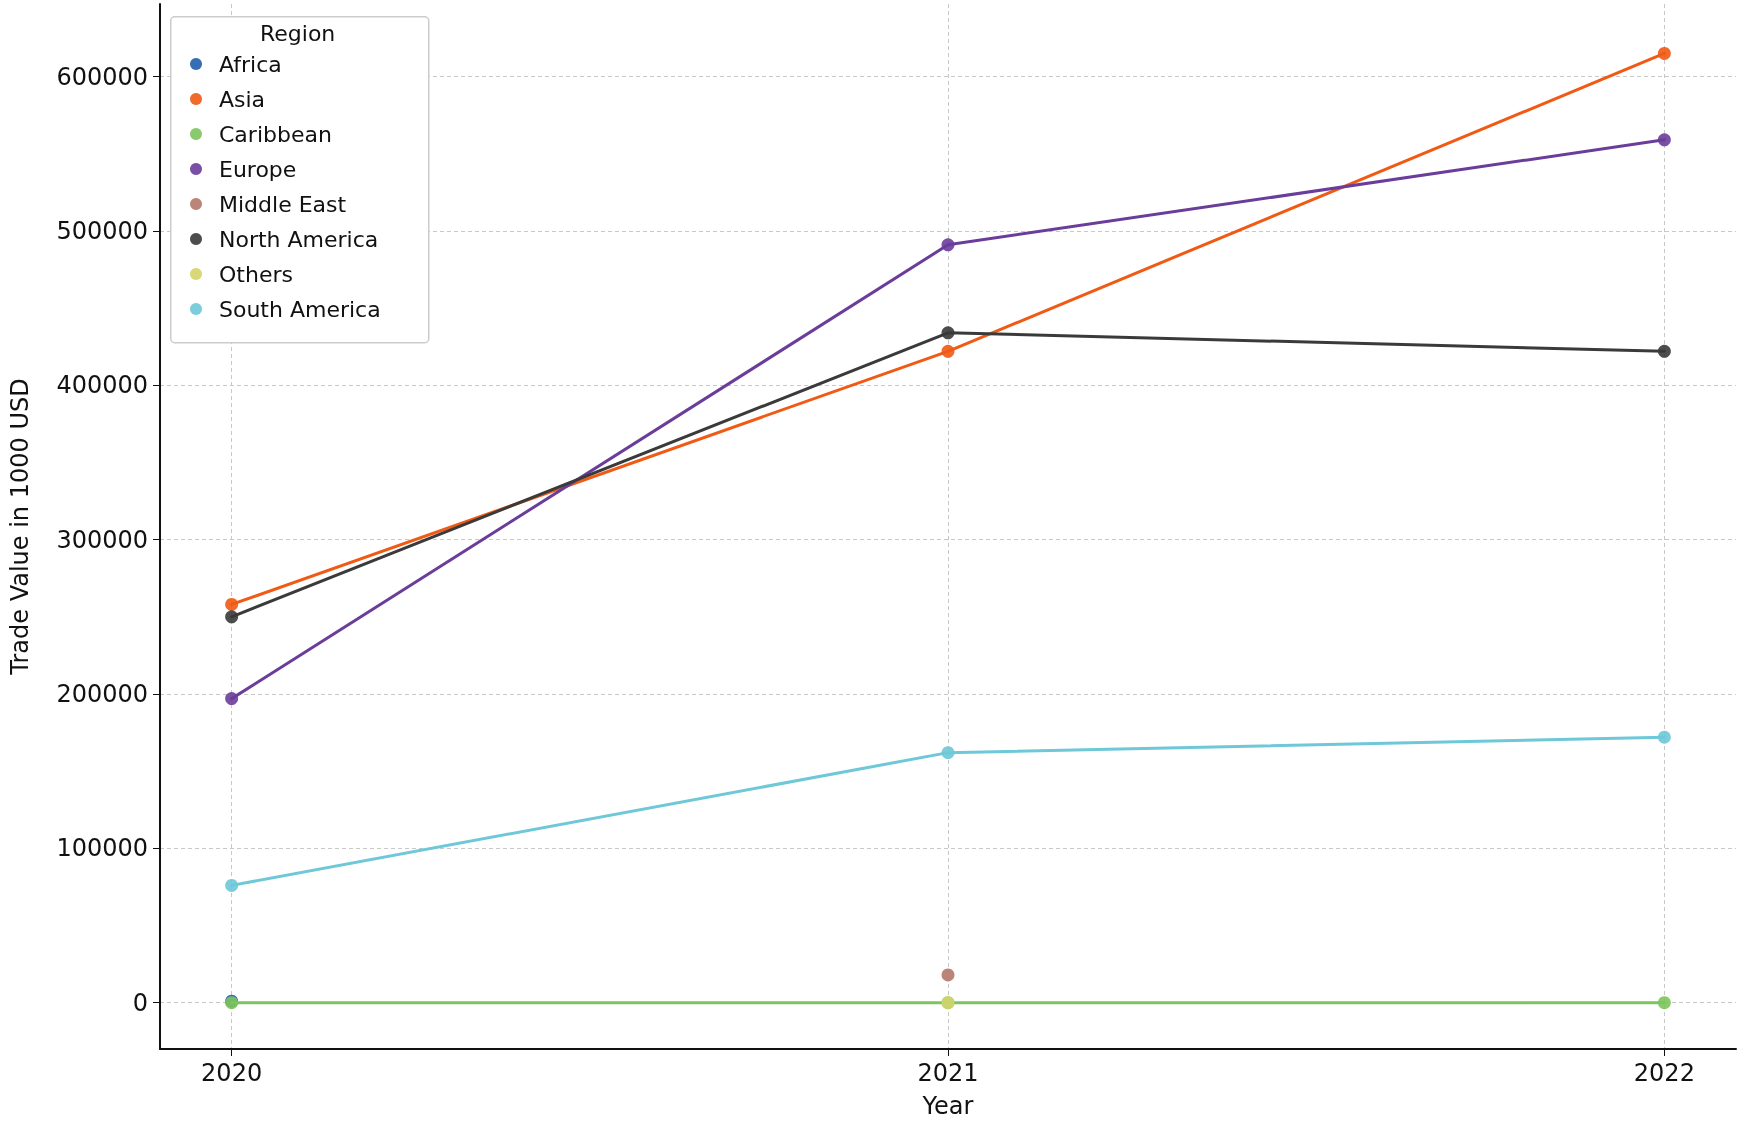  I want to click on x-tick-label: 2021, so click(948, 1073).